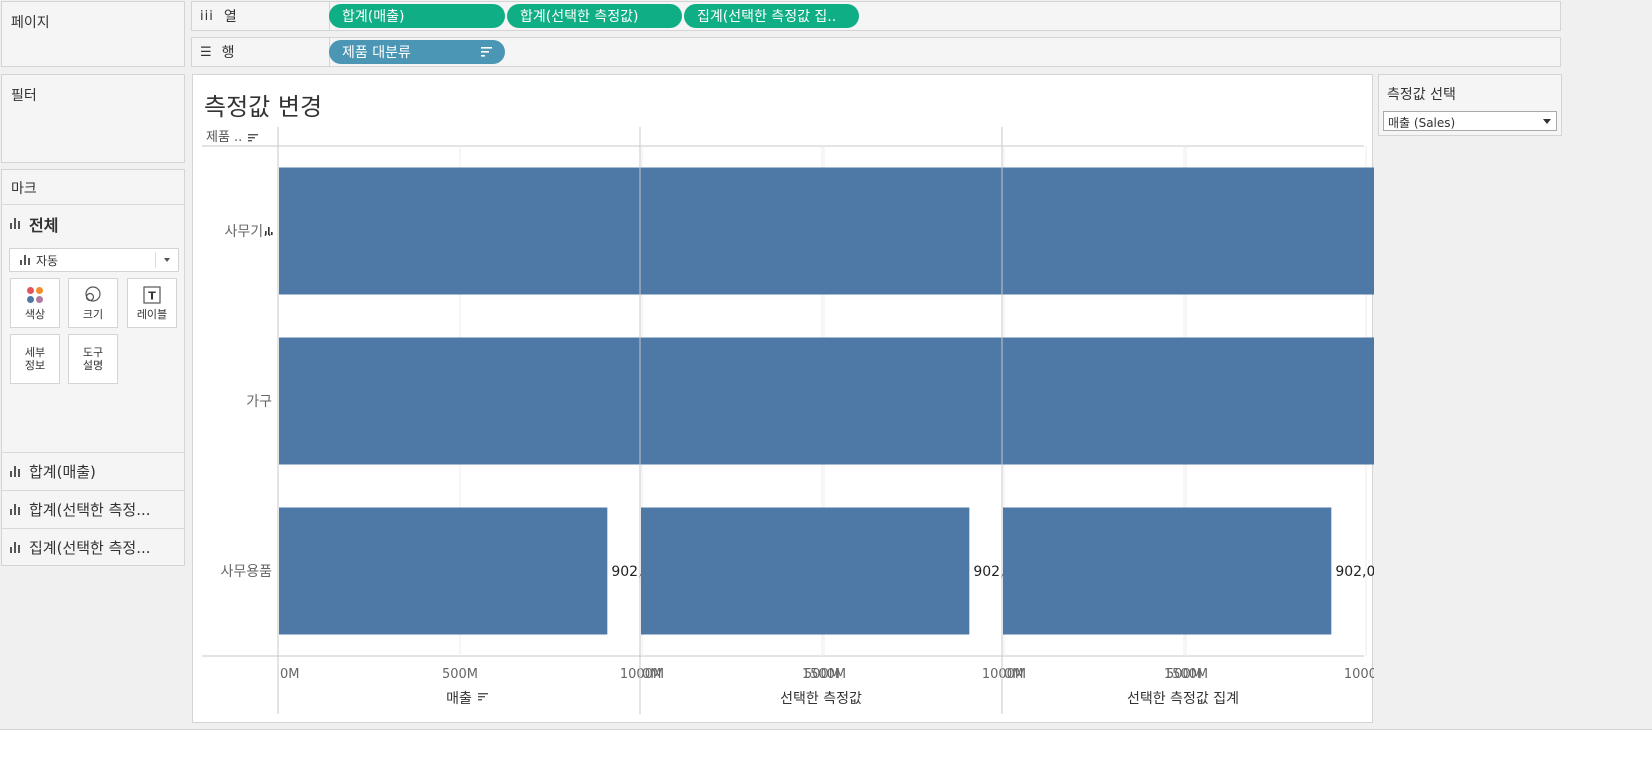 Image resolution: width=1652 pixels, height=770 pixels. What do you see at coordinates (230, 17) in the screenshot?
I see `columns-label-text: 열` at bounding box center [230, 17].